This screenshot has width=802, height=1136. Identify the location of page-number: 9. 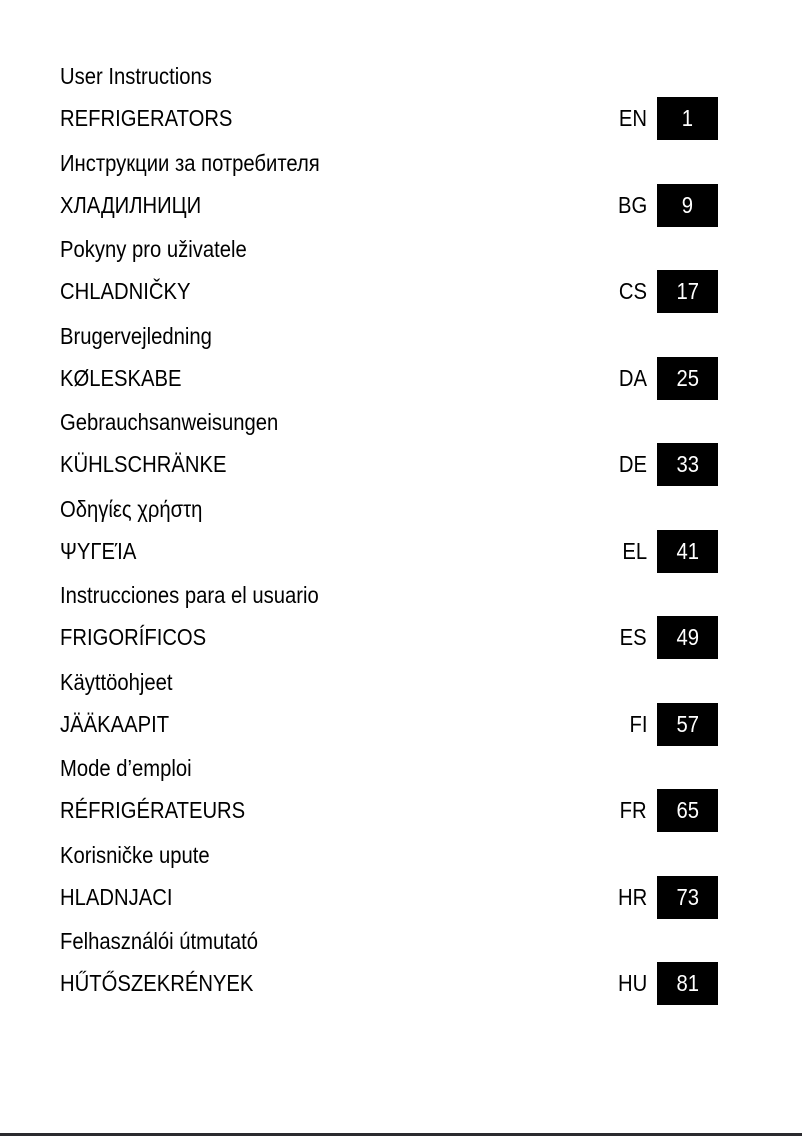
(687, 204).